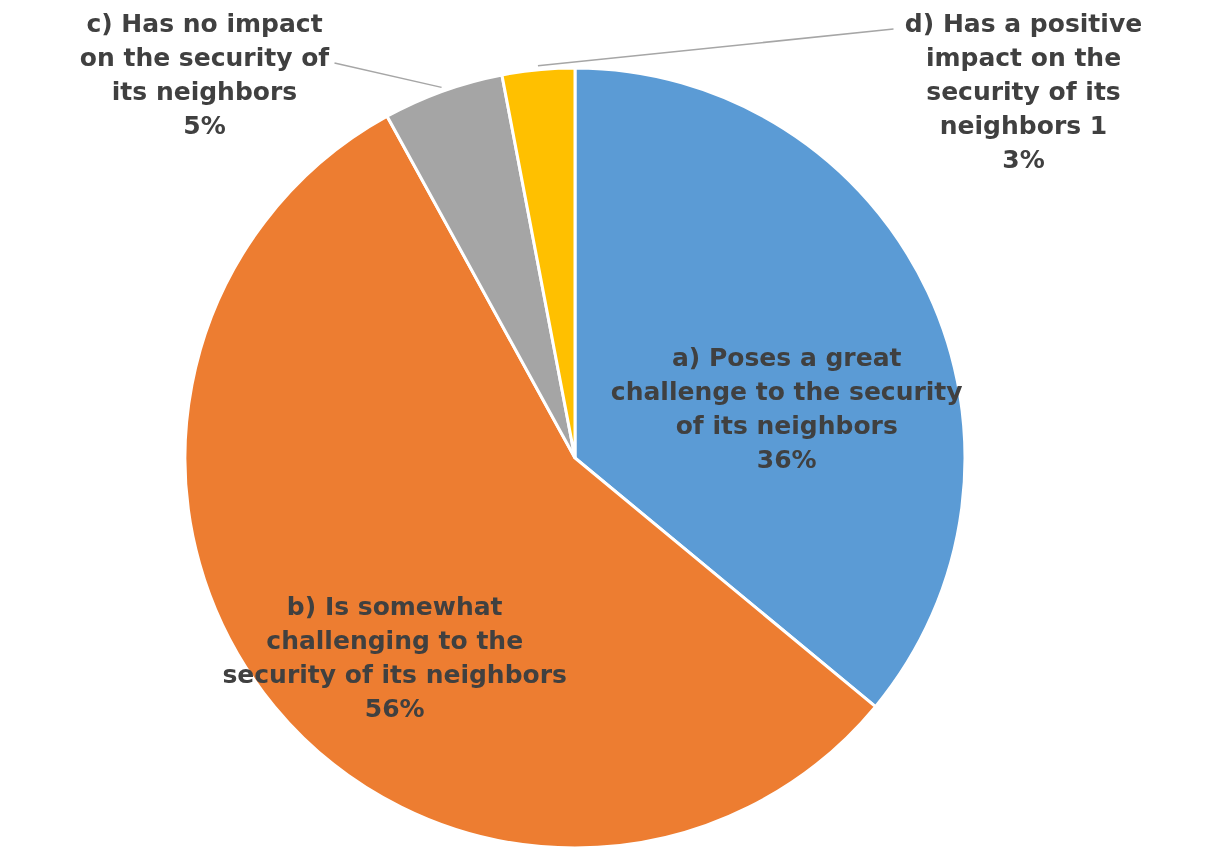 The width and height of the screenshot is (1220, 853). What do you see at coordinates (1023, 74) in the screenshot?
I see `slice-label: d) Has a positive impact on the security of its neighbors 1` at bounding box center [1023, 74].